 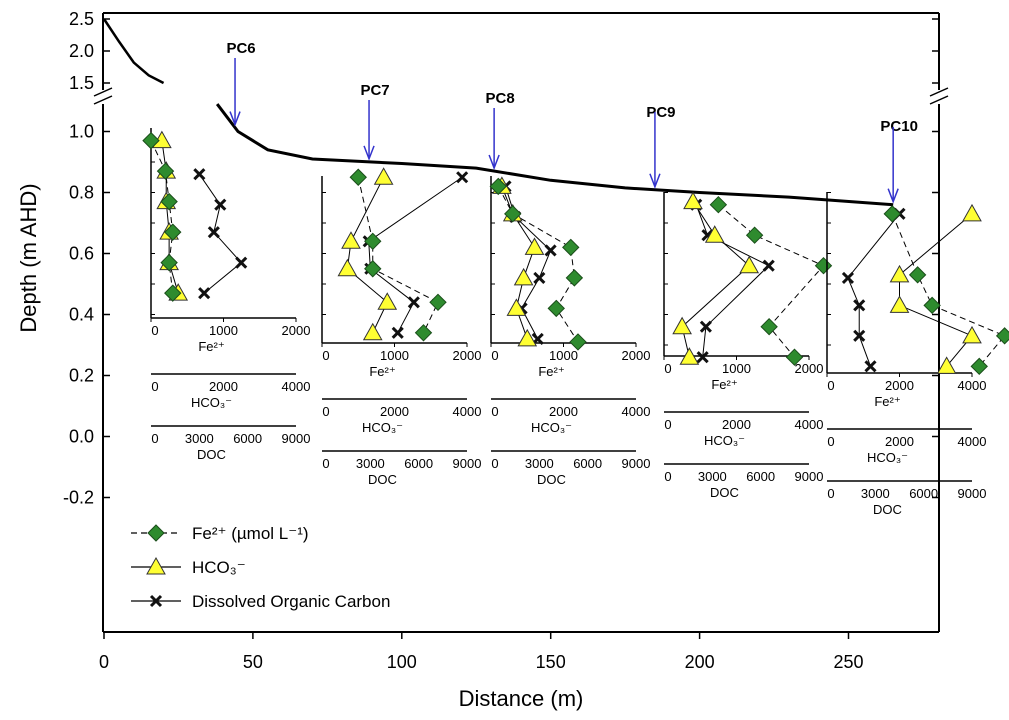 I want to click on x-axis: 0 50 100 150 200 250, so click(x=481, y=652).